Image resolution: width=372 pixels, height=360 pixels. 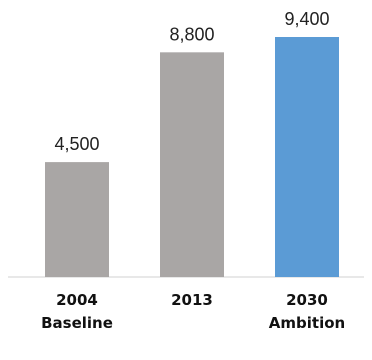 I want to click on value-label-2: 9,400, so click(x=306, y=19).